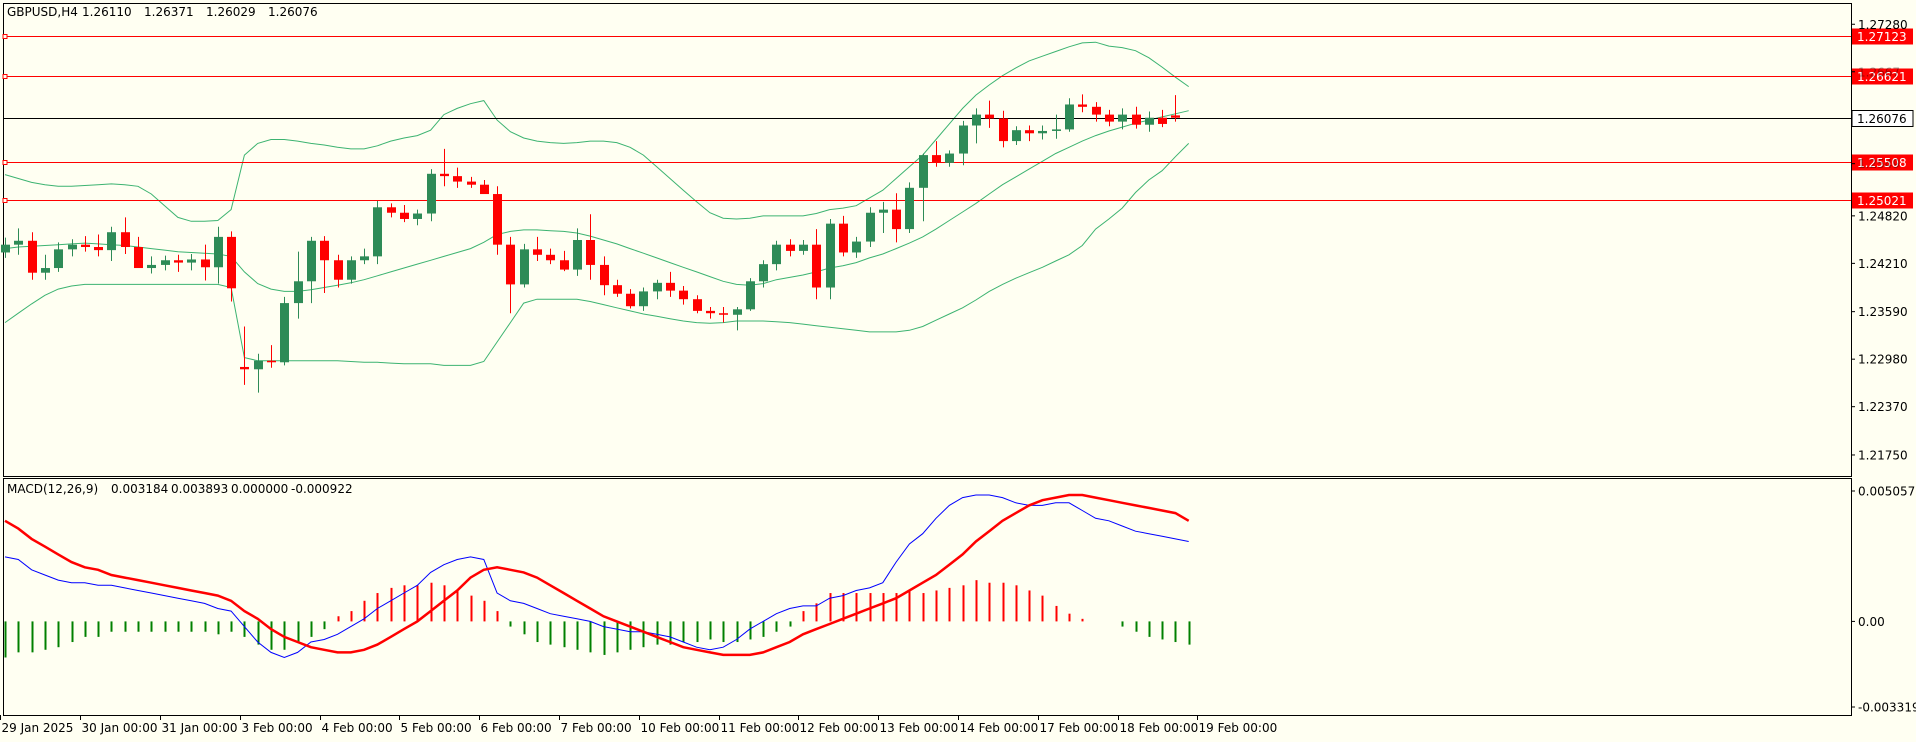 Image resolution: width=1916 pixels, height=742 pixels. I want to click on date-tick-label: 12 Feb 00:00, so click(839, 728).